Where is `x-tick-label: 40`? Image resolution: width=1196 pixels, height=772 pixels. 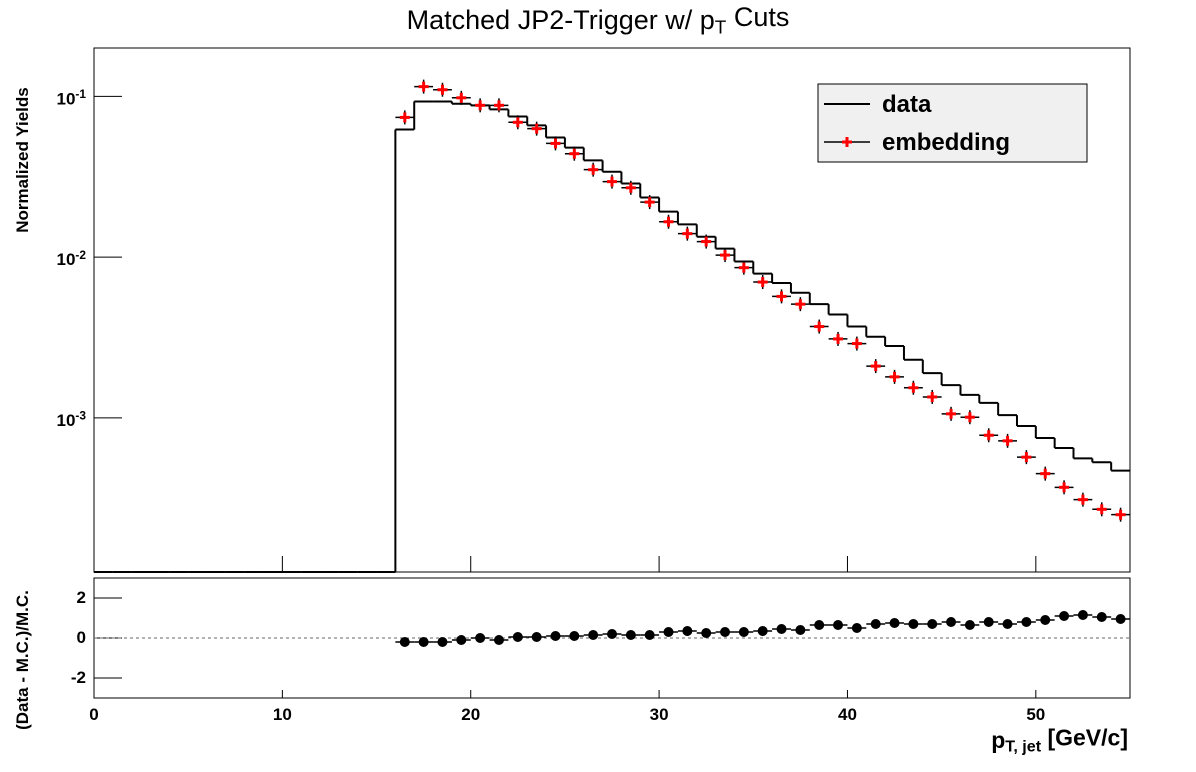
x-tick-label: 40 is located at coordinates (847, 714).